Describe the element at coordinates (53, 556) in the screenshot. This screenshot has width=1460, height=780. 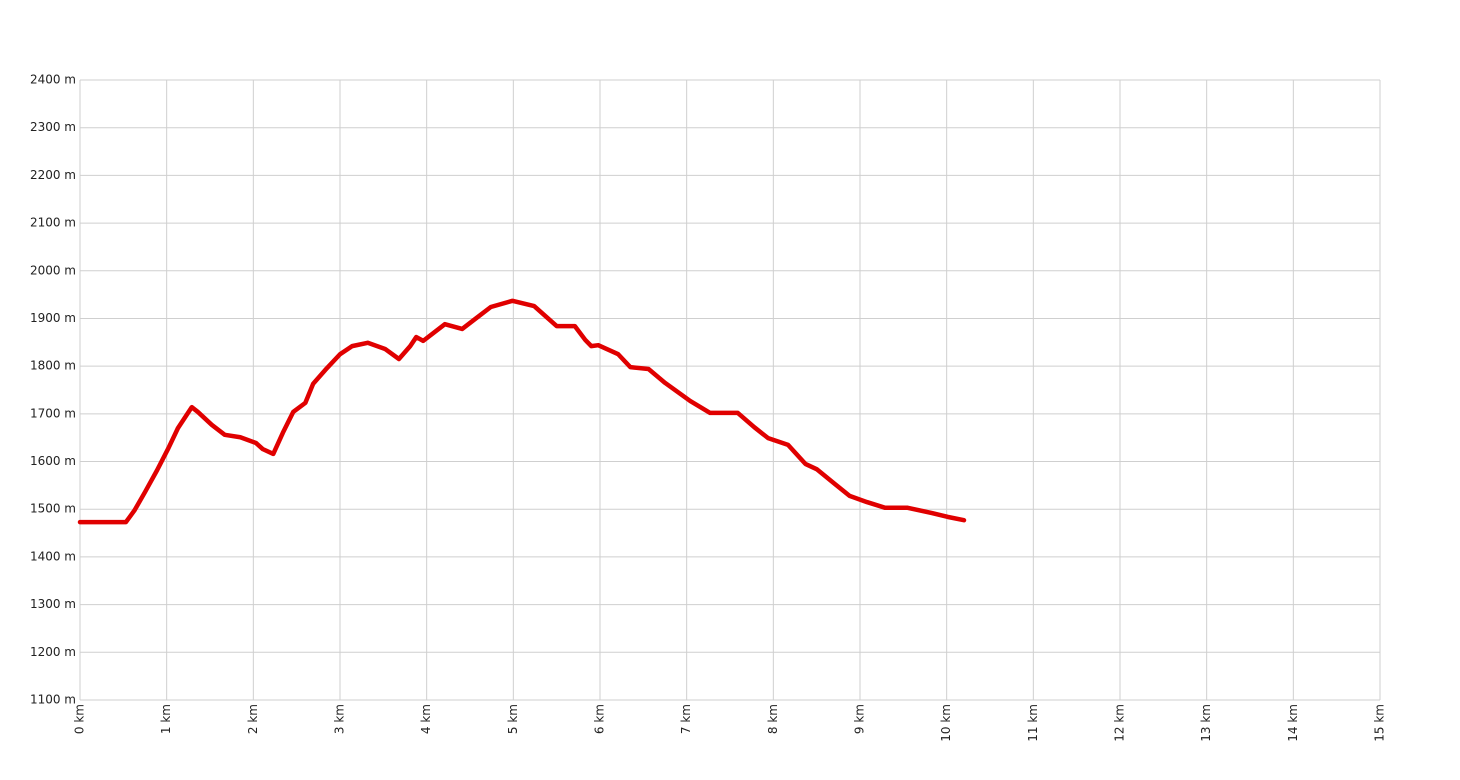
I see `y-tick-label: 1400 m` at that location.